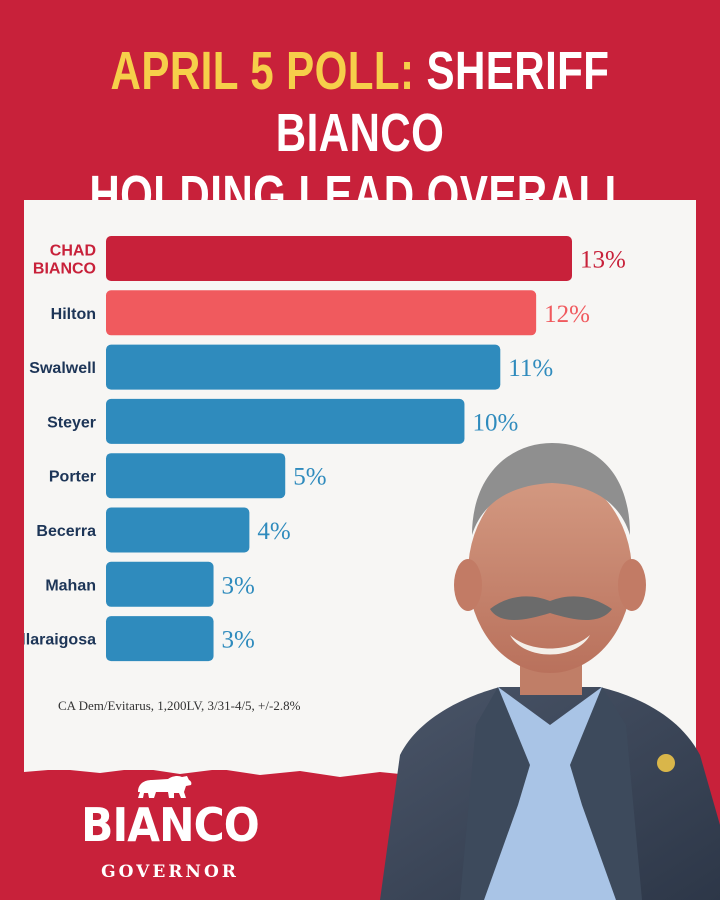 Image resolution: width=720 pixels, height=900 pixels. Describe the element at coordinates (160, 584) in the screenshot. I see `bar-mahan` at that location.